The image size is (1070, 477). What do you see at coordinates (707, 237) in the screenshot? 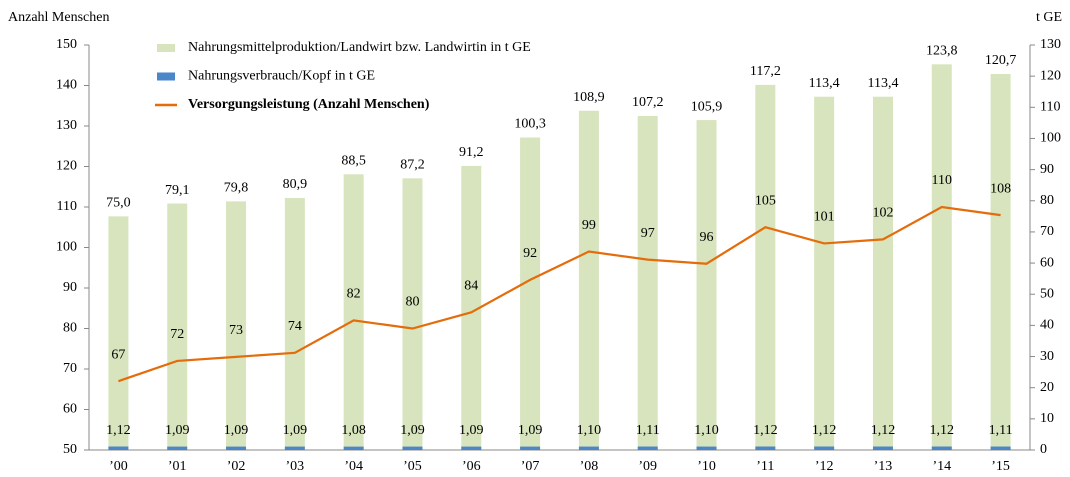
I see `data-label: 96` at bounding box center [707, 237].